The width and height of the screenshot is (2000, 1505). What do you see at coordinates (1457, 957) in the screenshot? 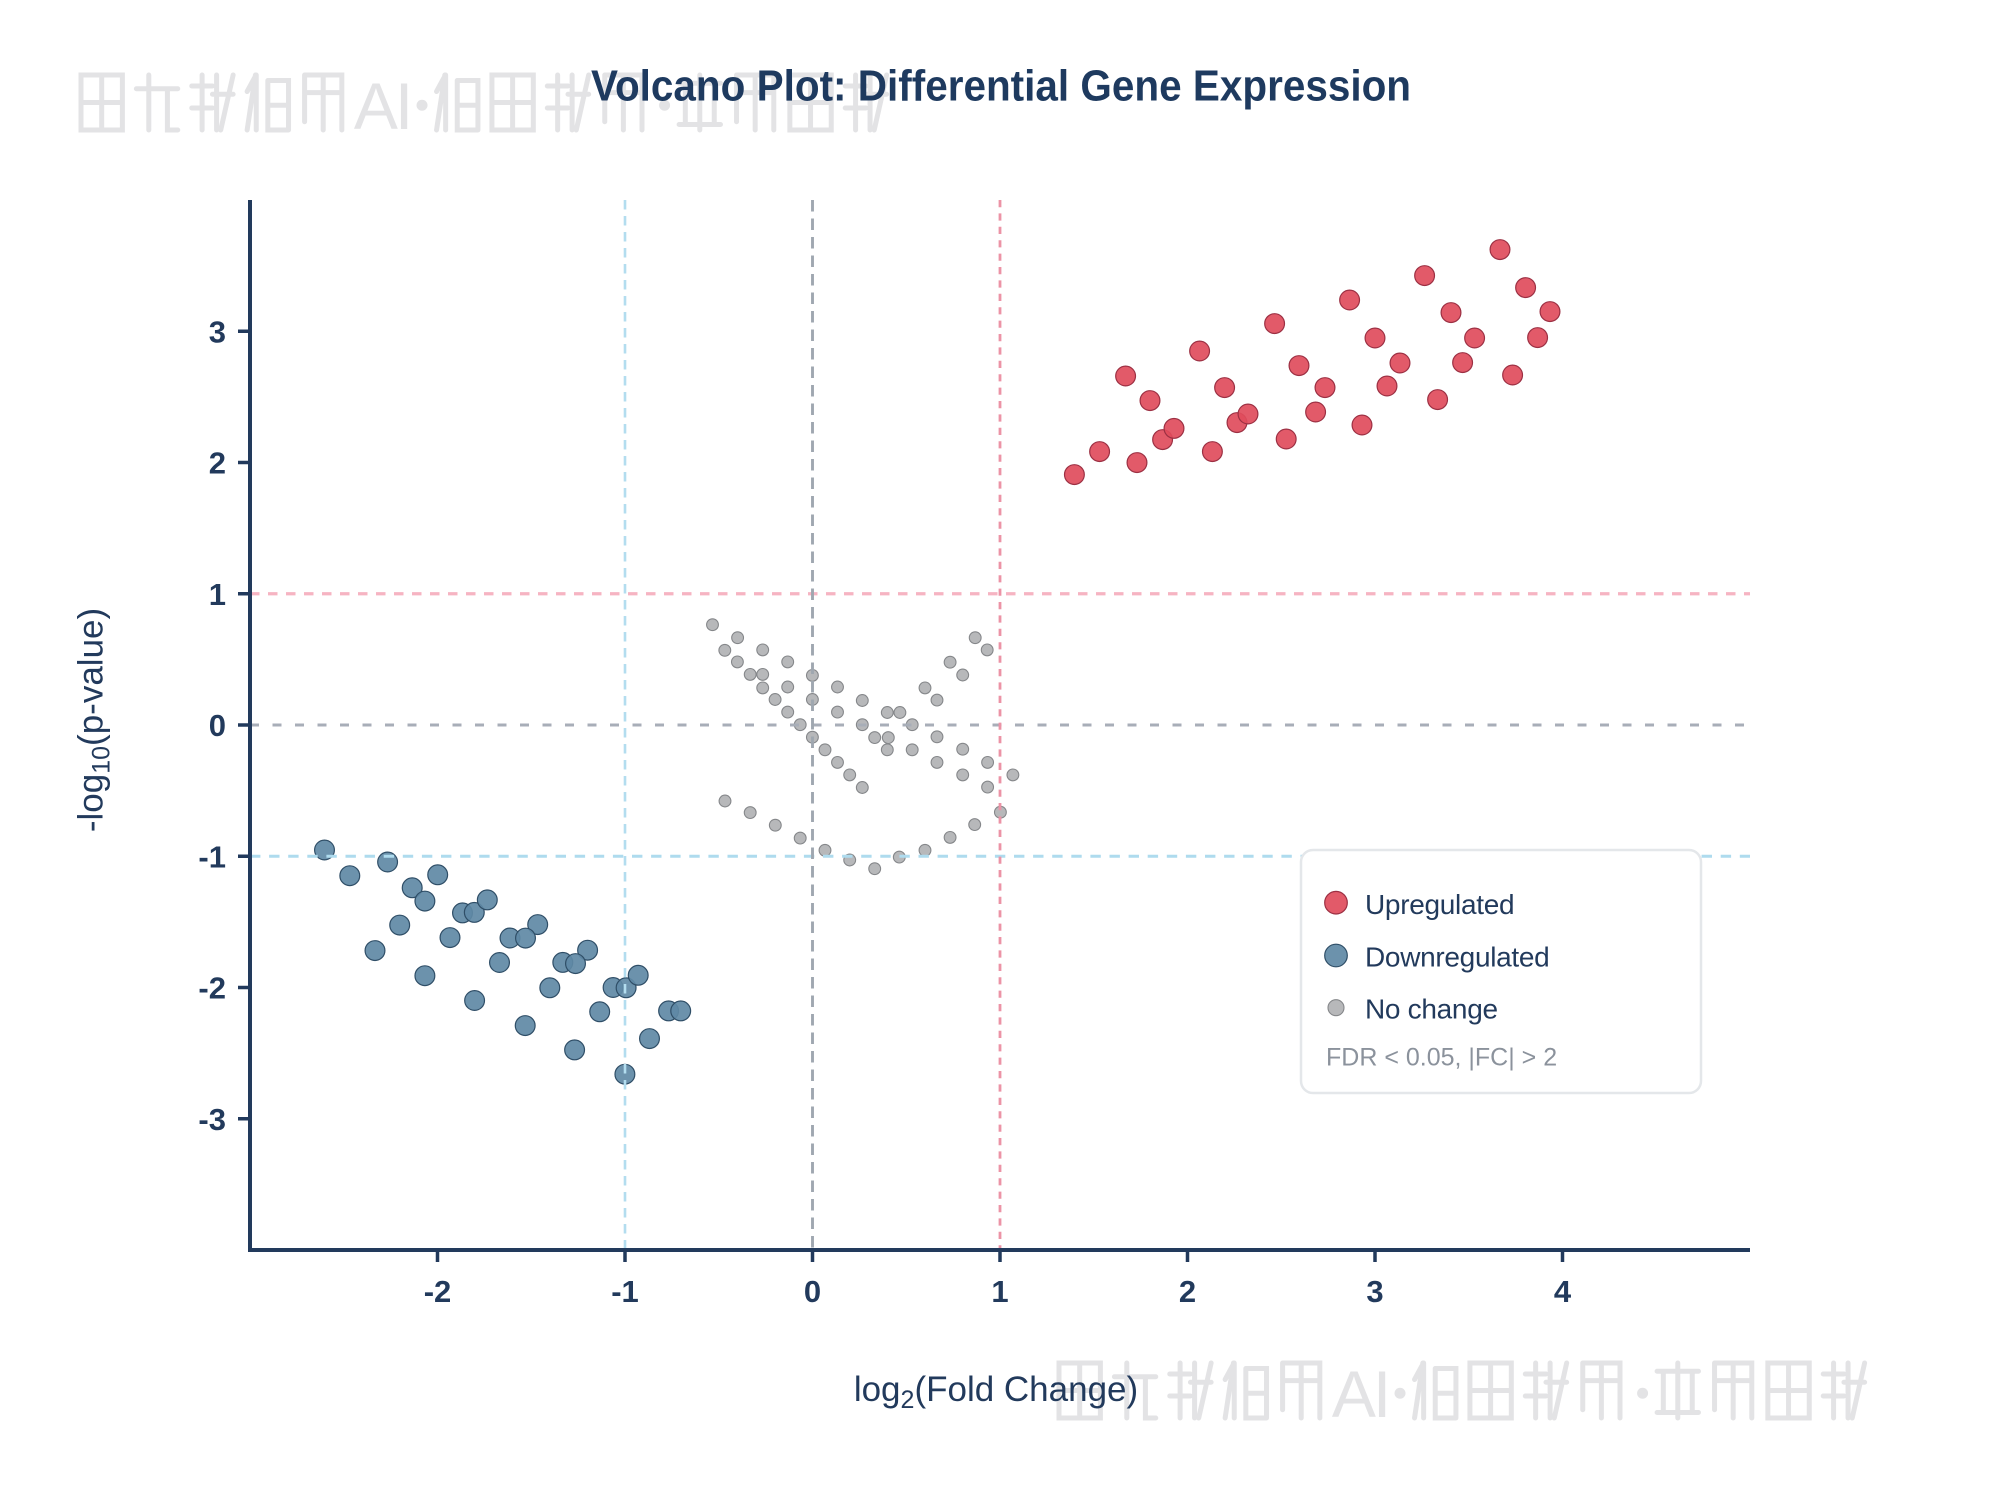
I see `svg-text: Downregulated` at bounding box center [1457, 957].